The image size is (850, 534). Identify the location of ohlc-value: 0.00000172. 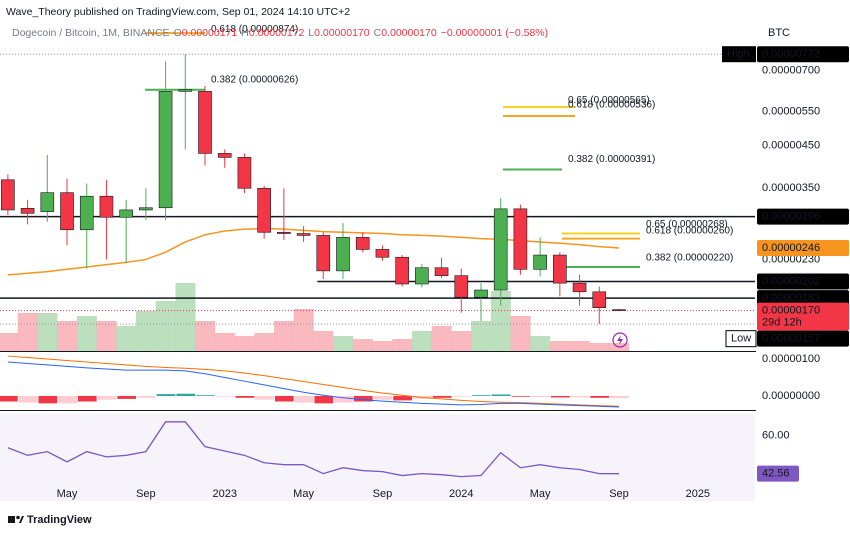
(277, 33).